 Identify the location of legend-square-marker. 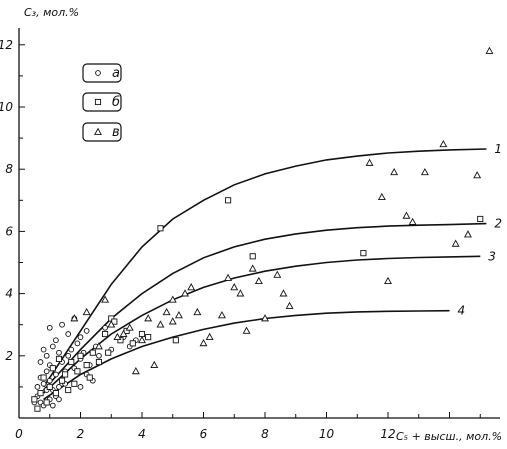
(98, 102).